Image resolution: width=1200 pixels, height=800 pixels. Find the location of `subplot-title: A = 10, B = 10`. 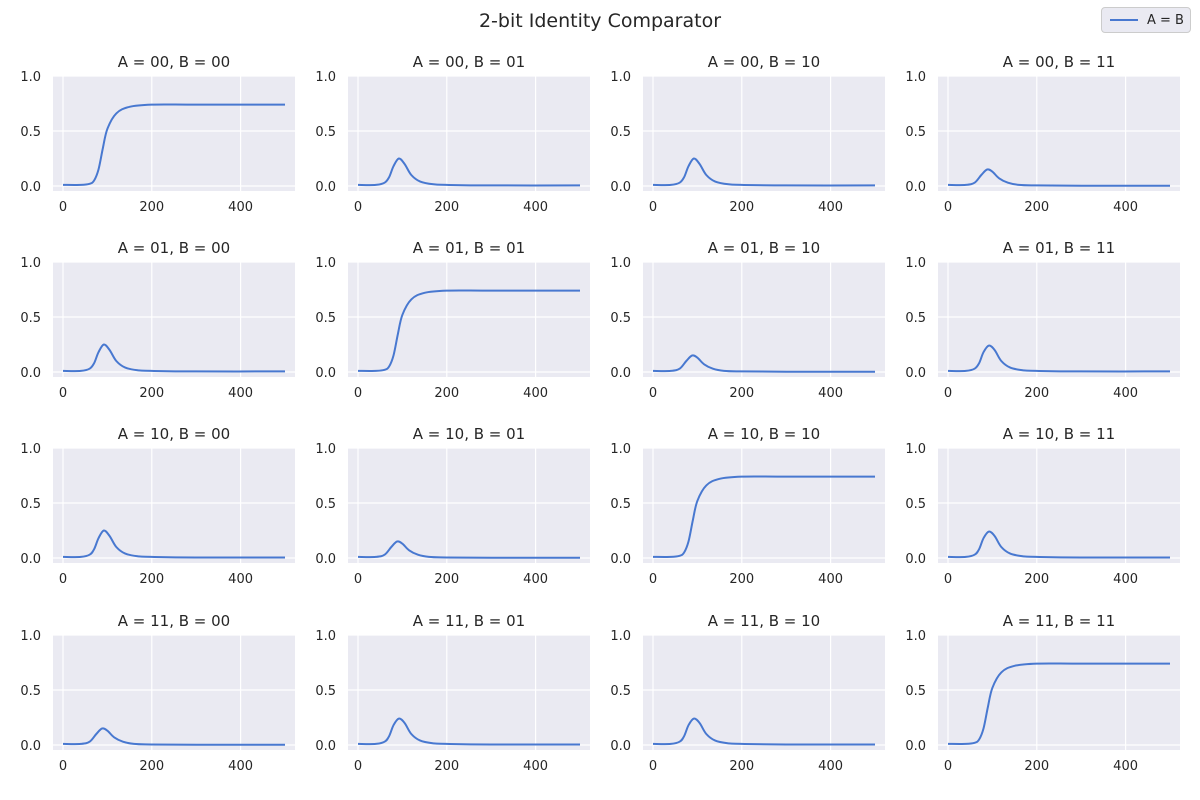

subplot-title: A = 10, B = 10 is located at coordinates (764, 434).